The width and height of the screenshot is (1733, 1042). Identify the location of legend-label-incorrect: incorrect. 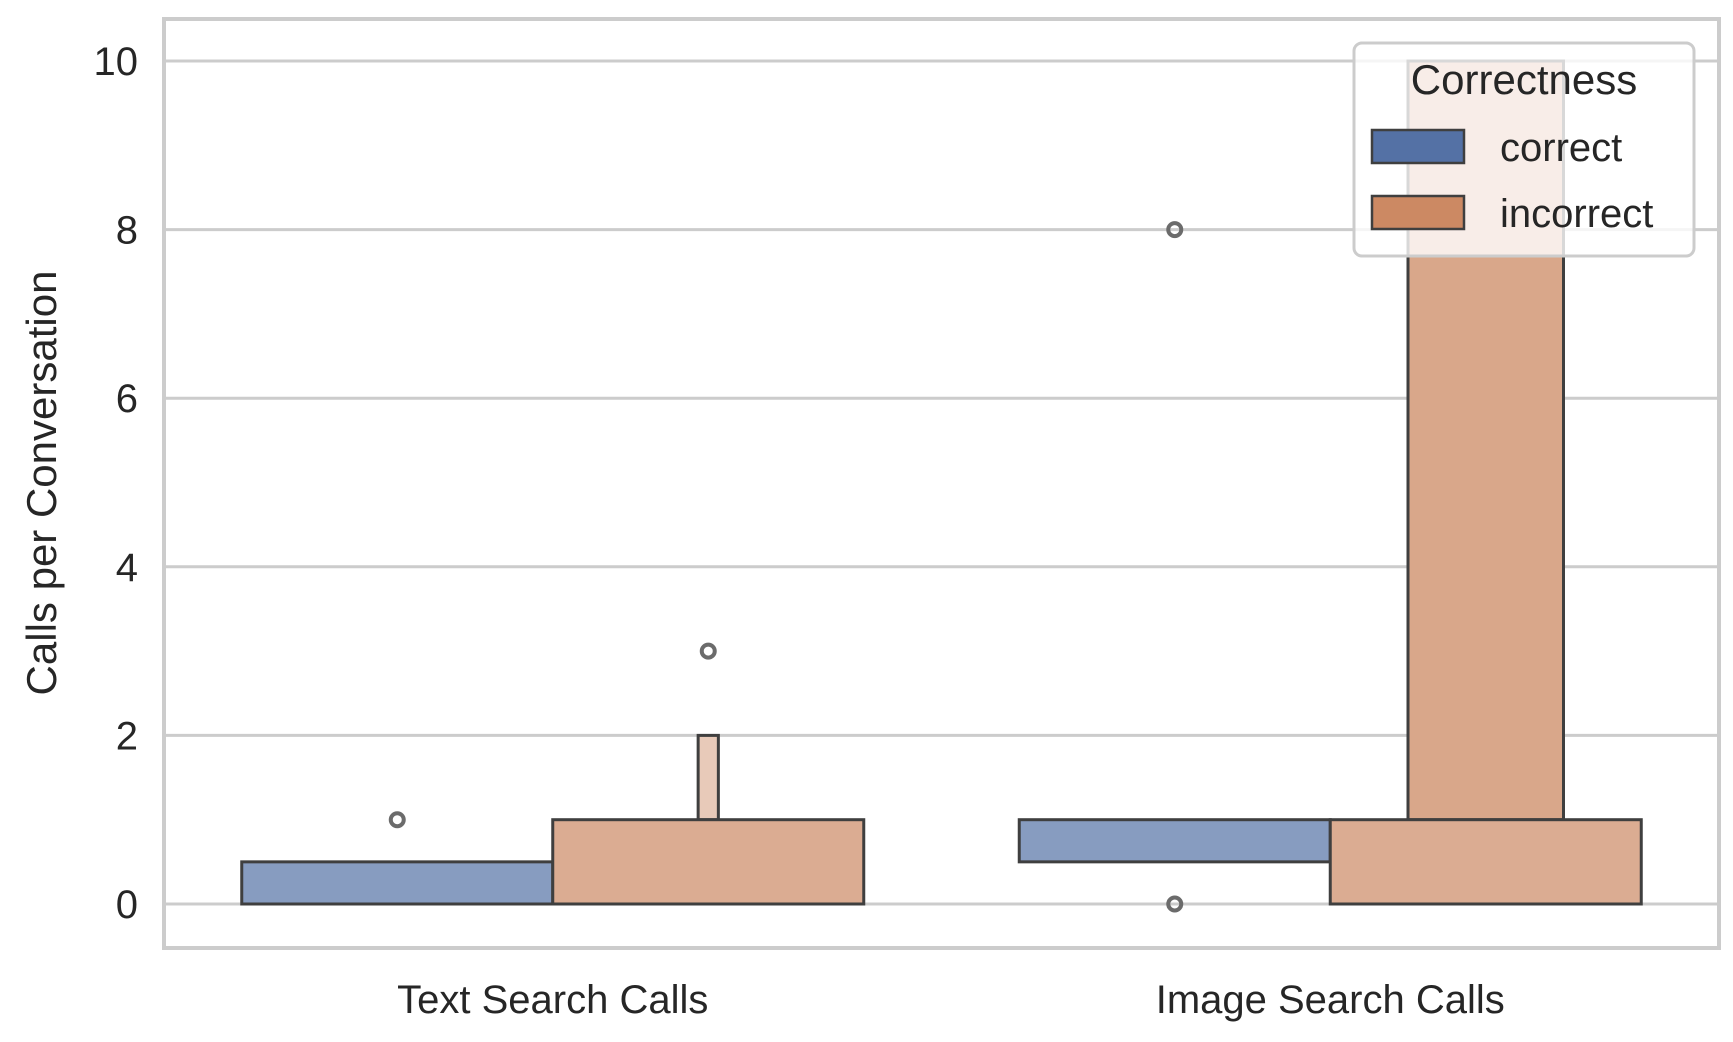
(1576, 214).